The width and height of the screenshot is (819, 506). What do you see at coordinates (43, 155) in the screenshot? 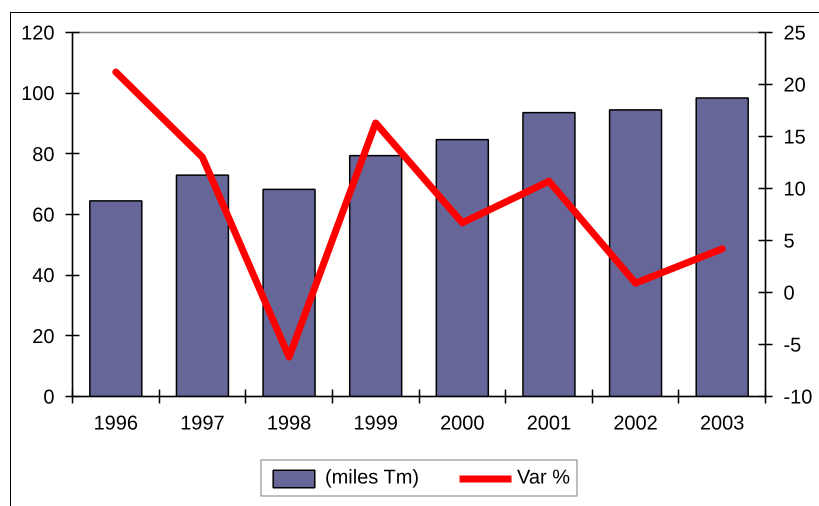
I see `y-tick-label: 80` at bounding box center [43, 155].